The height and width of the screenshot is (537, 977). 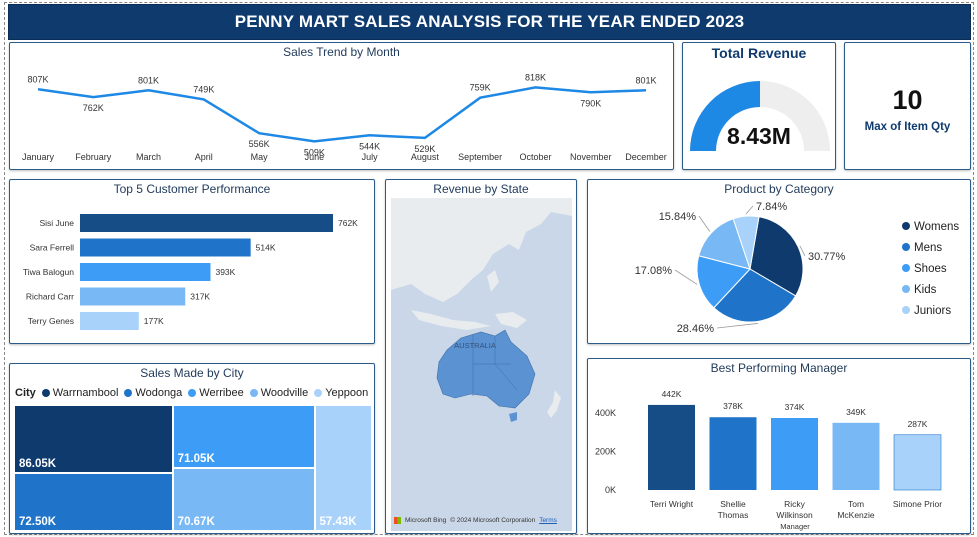 I want to click on sales-trend-x-tick: December, so click(x=646, y=157).